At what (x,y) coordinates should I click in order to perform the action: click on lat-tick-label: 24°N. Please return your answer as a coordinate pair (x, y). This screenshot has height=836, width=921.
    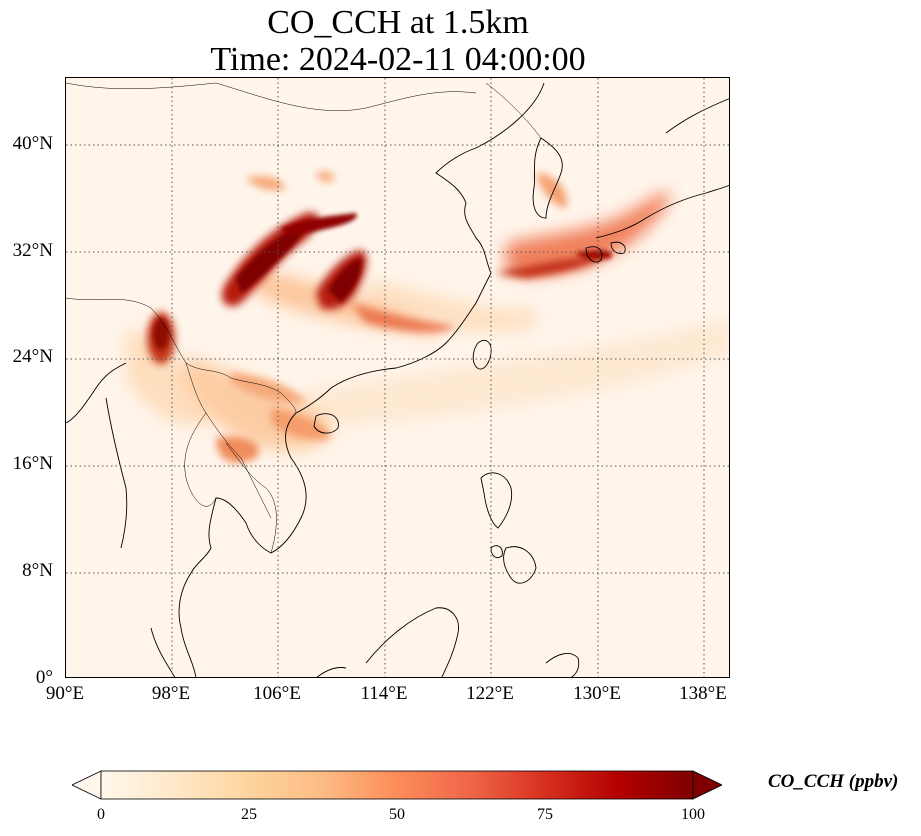
    Looking at the image, I should click on (32, 356).